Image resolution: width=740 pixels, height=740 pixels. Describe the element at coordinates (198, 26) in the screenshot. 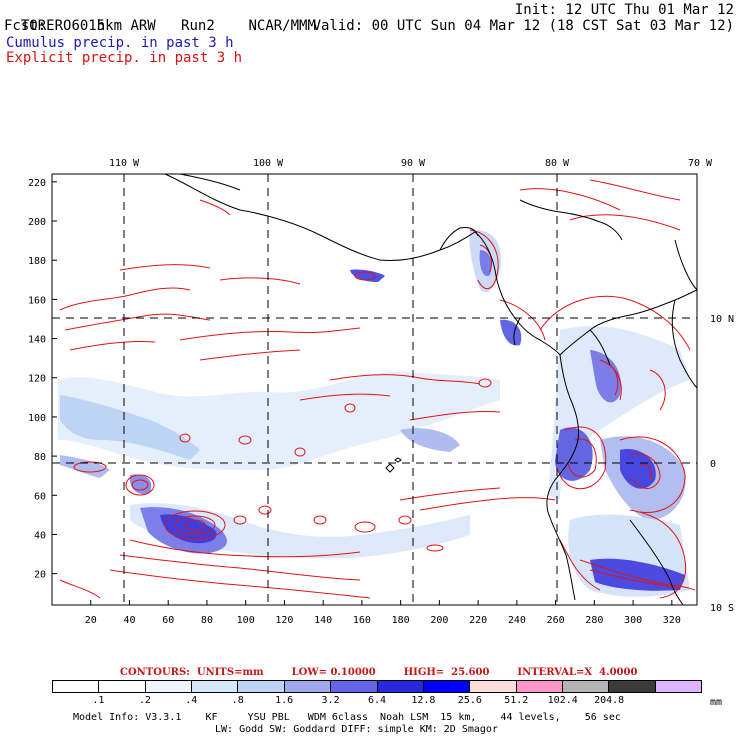

I see `model-run: Run2` at that location.